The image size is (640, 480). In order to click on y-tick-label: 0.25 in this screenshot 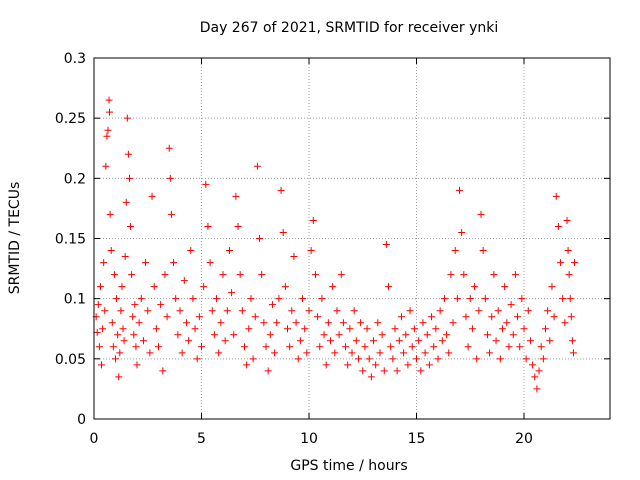, I will do `click(70, 119)`.